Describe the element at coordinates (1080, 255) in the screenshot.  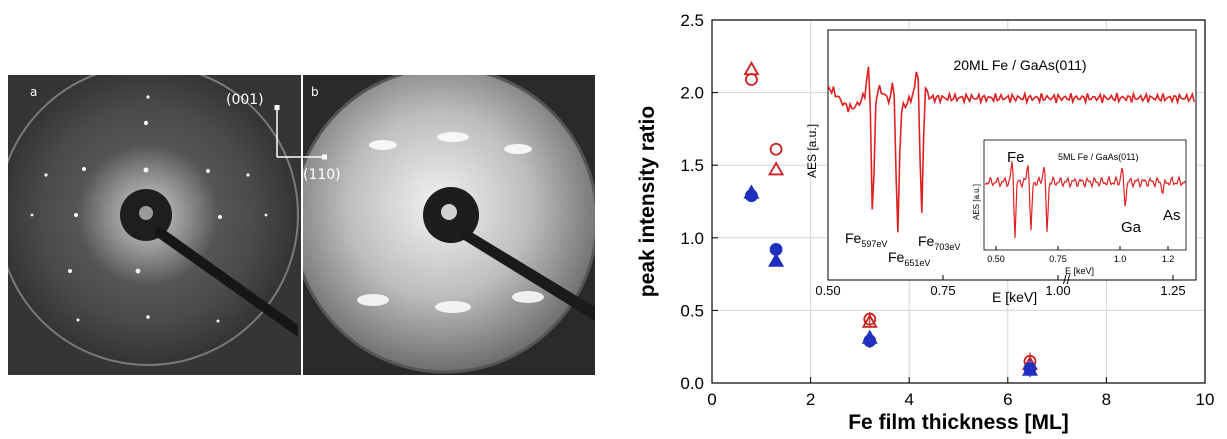
I see `inset2-axis-ticks: 0.50 0.75 1.0 1.2` at that location.